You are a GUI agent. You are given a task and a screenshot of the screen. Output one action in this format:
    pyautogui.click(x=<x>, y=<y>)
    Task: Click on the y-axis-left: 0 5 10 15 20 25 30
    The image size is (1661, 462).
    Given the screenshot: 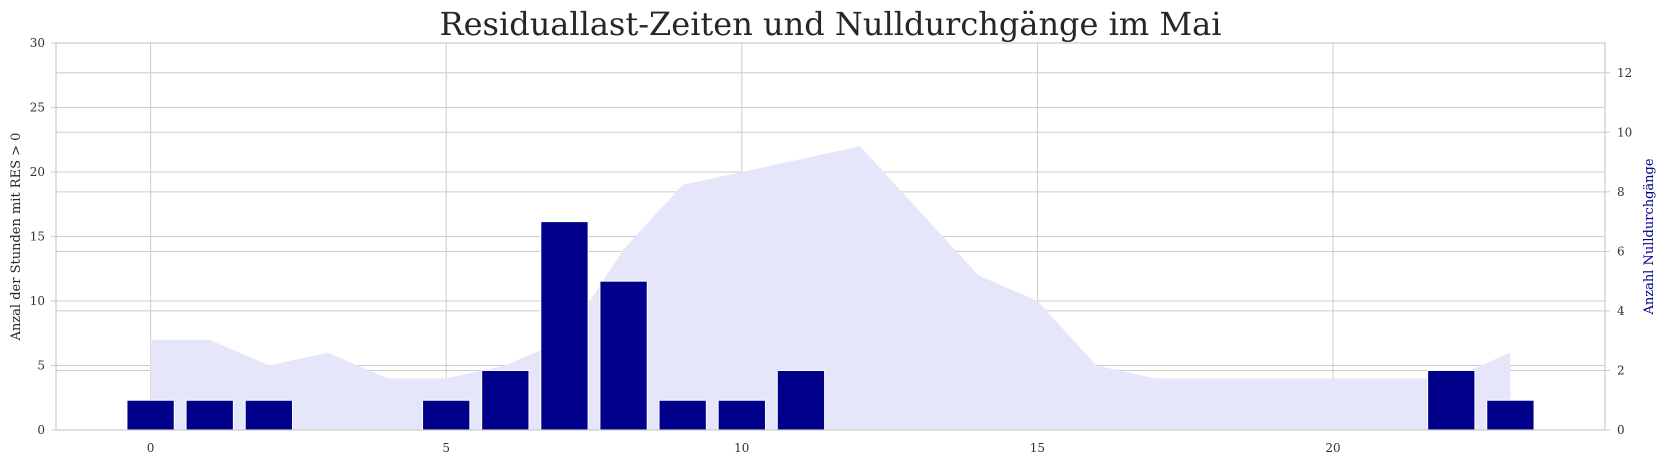 What is the action you would take?
    pyautogui.click(x=43, y=236)
    